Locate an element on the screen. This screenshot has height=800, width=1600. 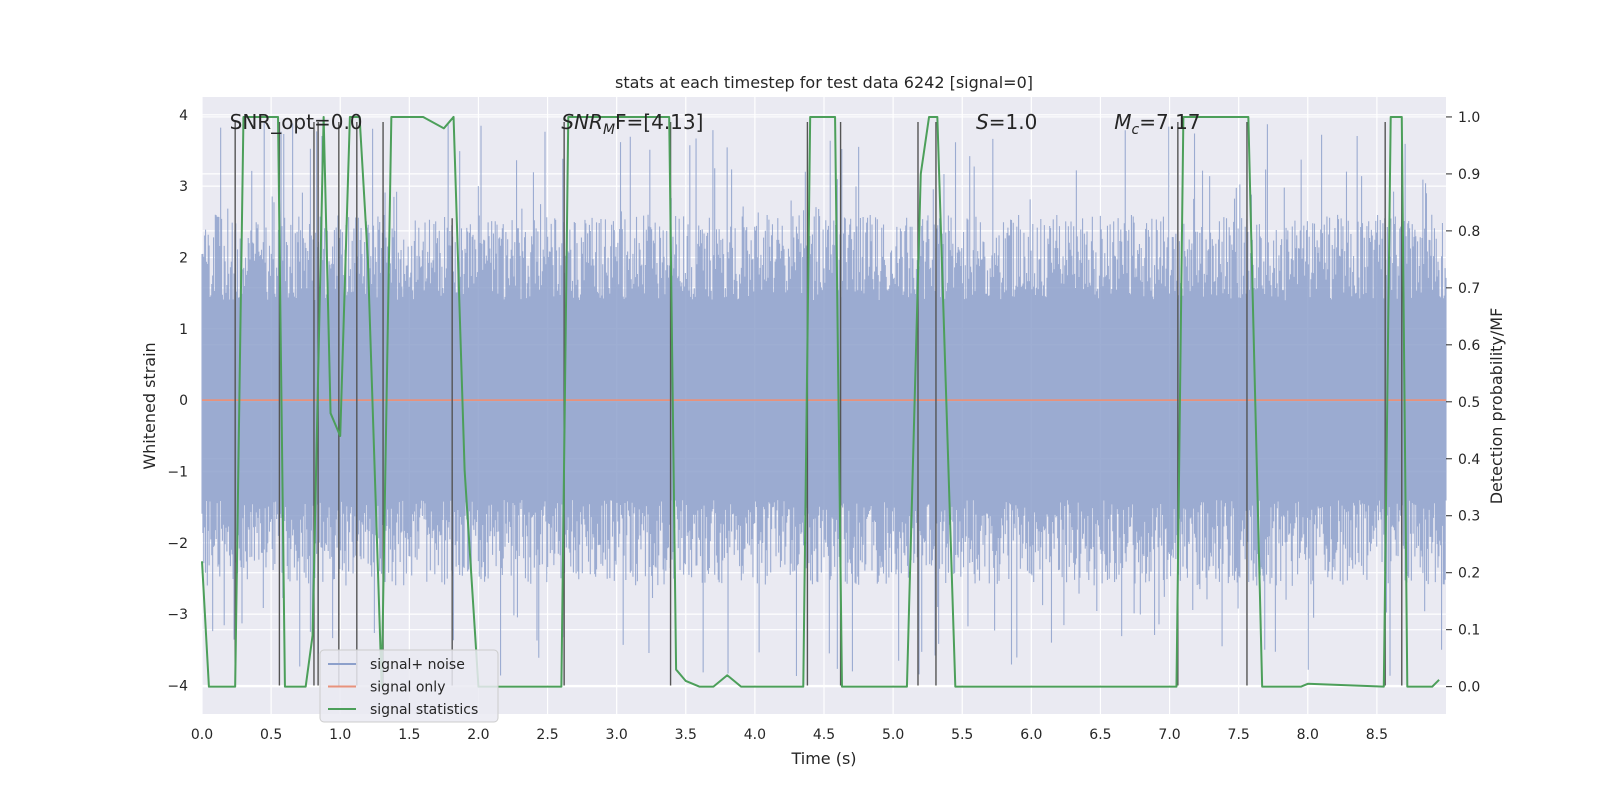
annotation-symbol: M is located at coordinates (1122, 122).